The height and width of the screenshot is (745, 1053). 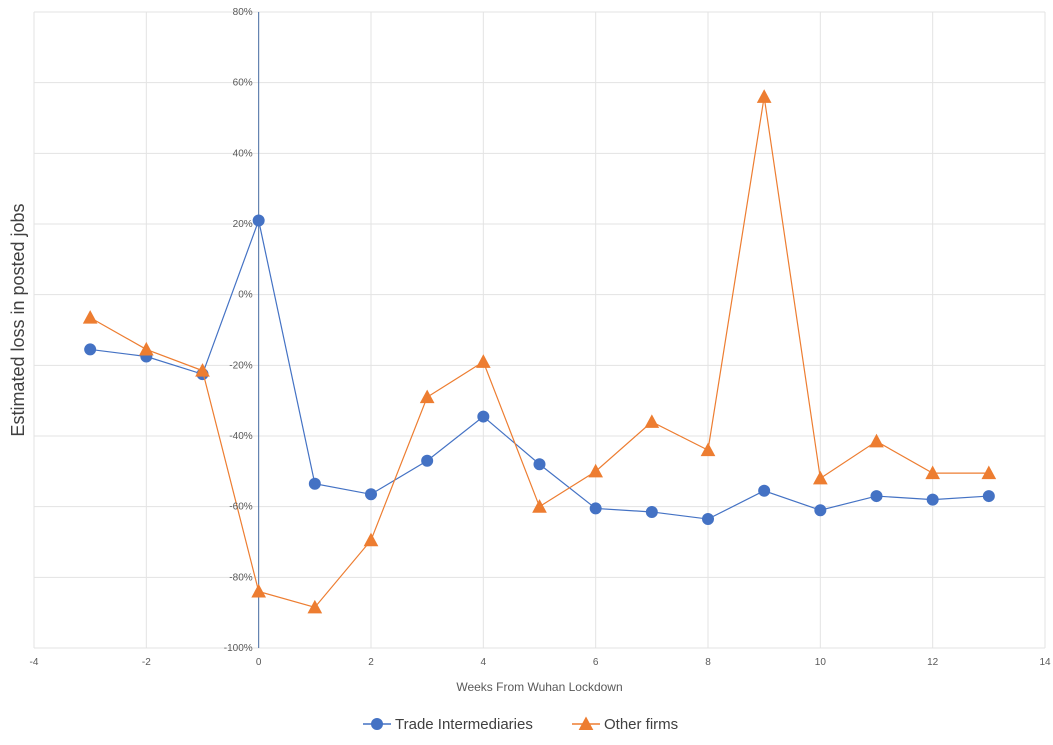 I want to click on y-tick-label: -40%, so click(x=240, y=436).